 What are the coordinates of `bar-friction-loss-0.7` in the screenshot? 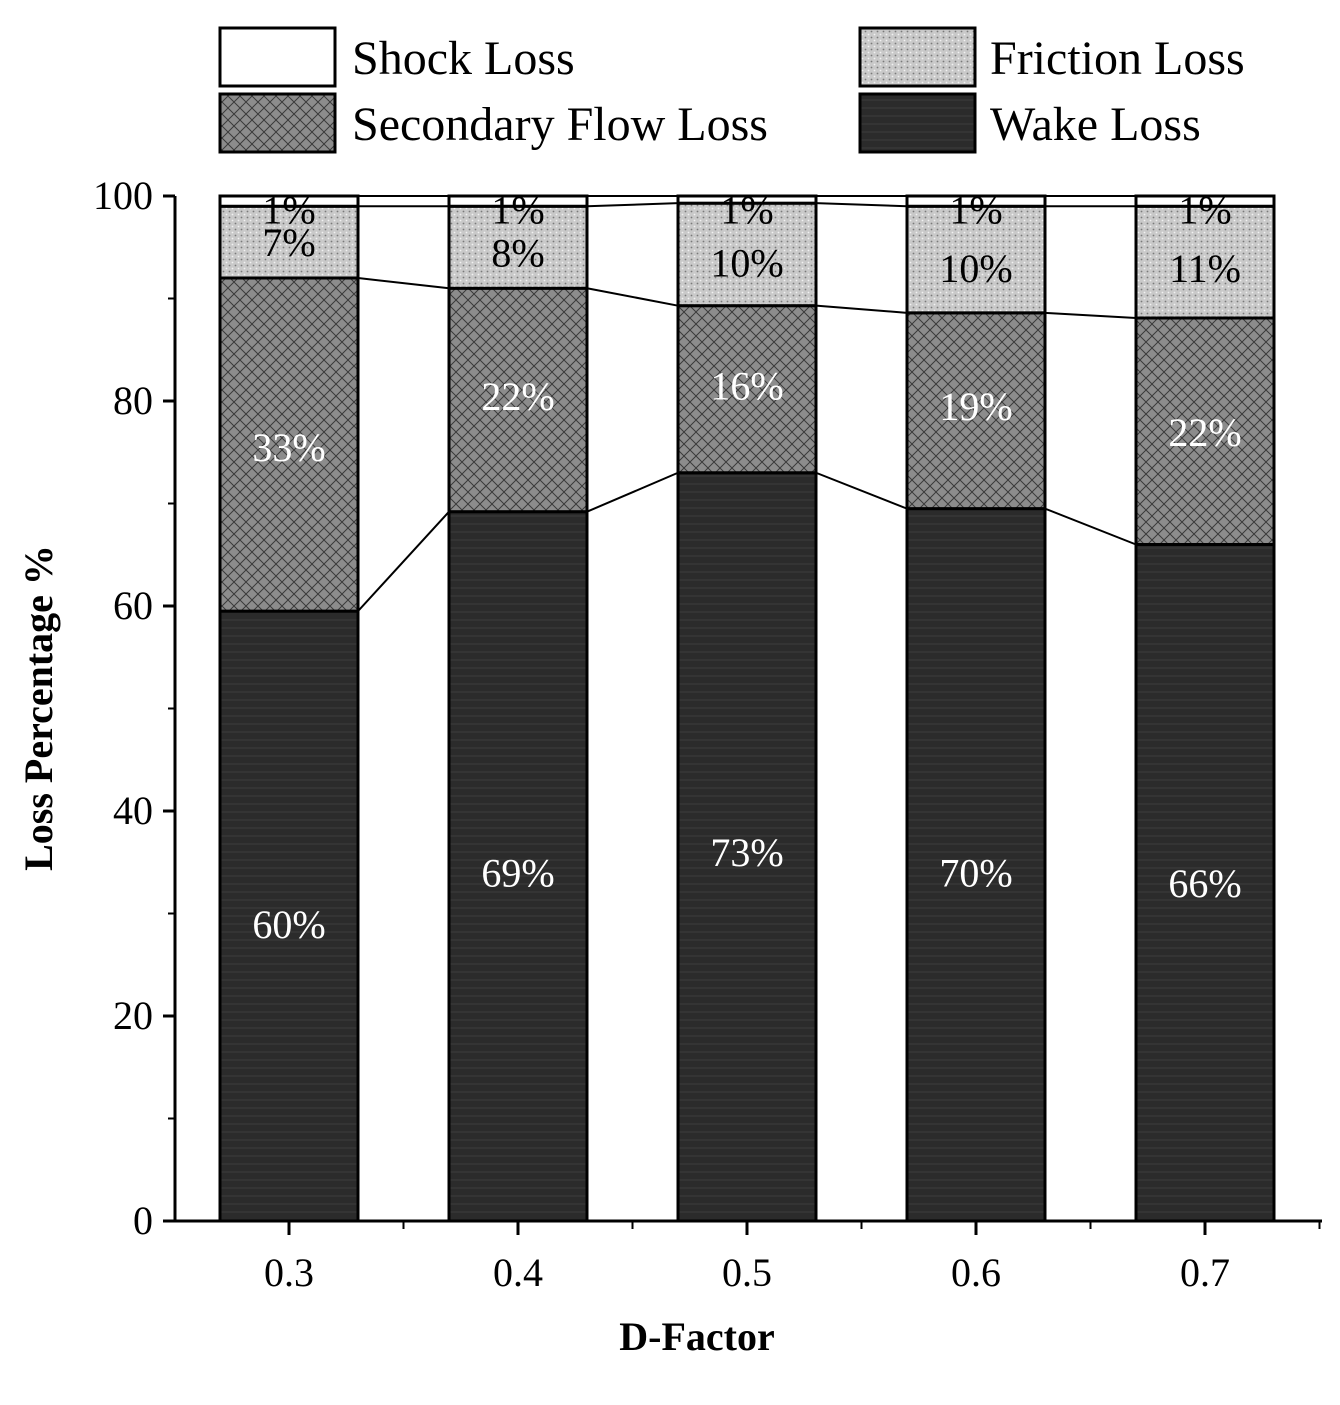 It's located at (1205, 262).